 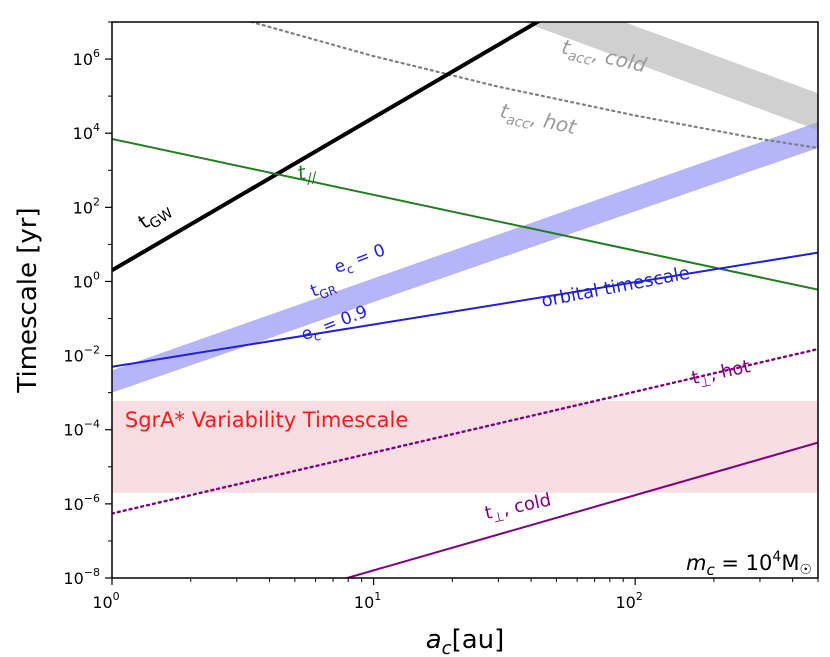 I want to click on y-tick-label: 10⁻⁶, so click(x=81, y=503).